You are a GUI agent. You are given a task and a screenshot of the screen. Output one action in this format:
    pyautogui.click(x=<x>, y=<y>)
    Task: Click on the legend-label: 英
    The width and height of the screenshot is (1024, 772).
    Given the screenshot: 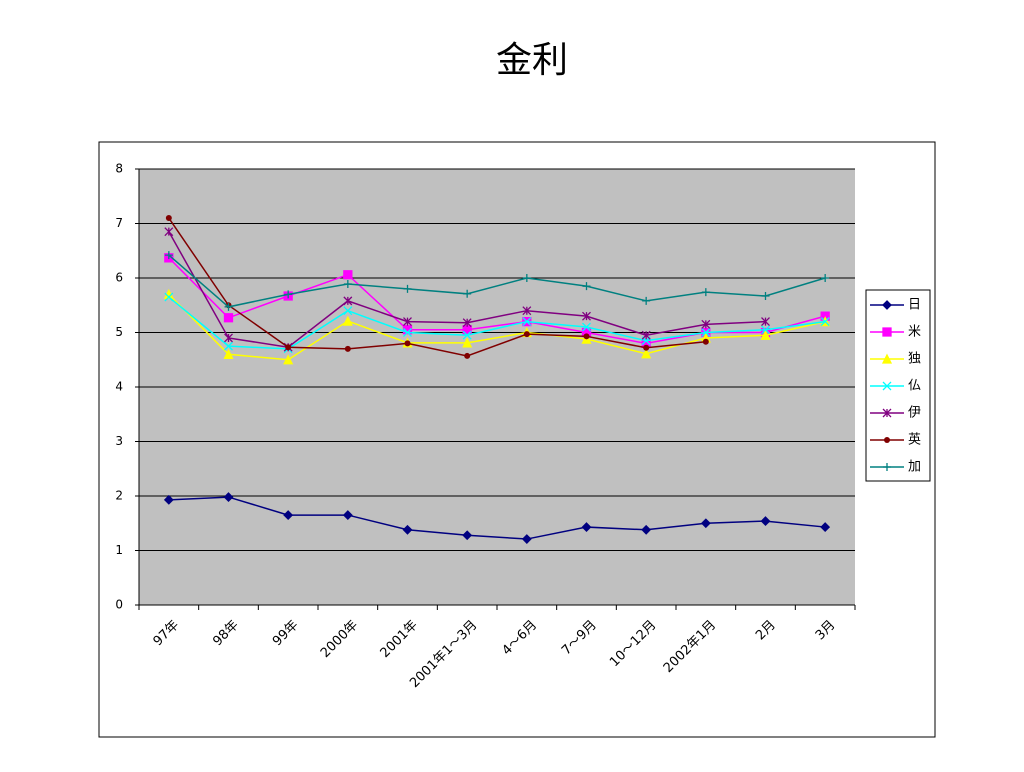 What is the action you would take?
    pyautogui.click(x=914, y=440)
    